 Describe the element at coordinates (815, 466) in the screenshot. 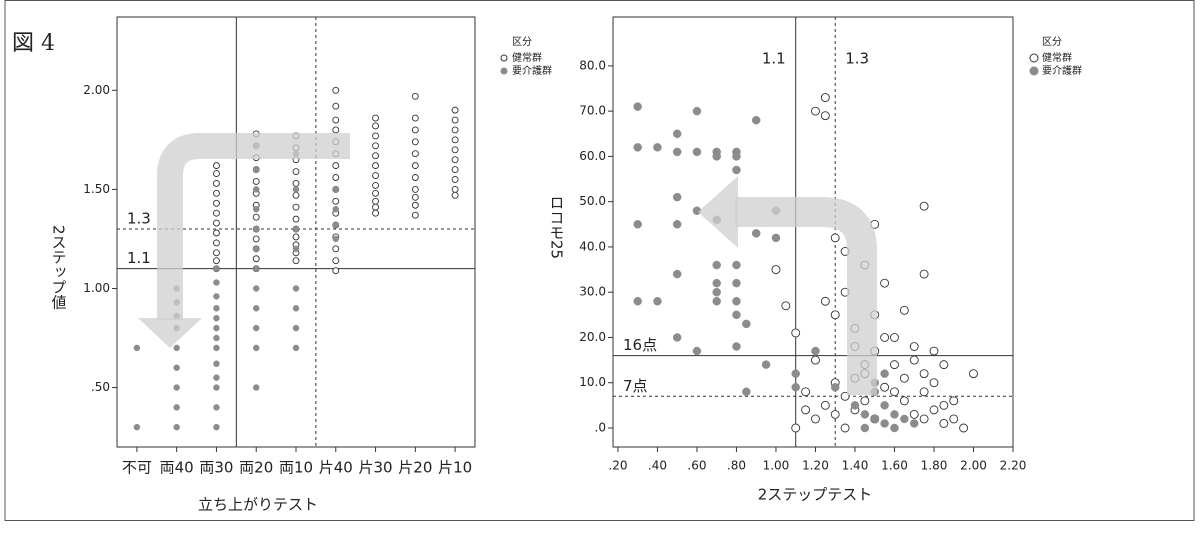

I see `x-tick-label: 1.20` at that location.